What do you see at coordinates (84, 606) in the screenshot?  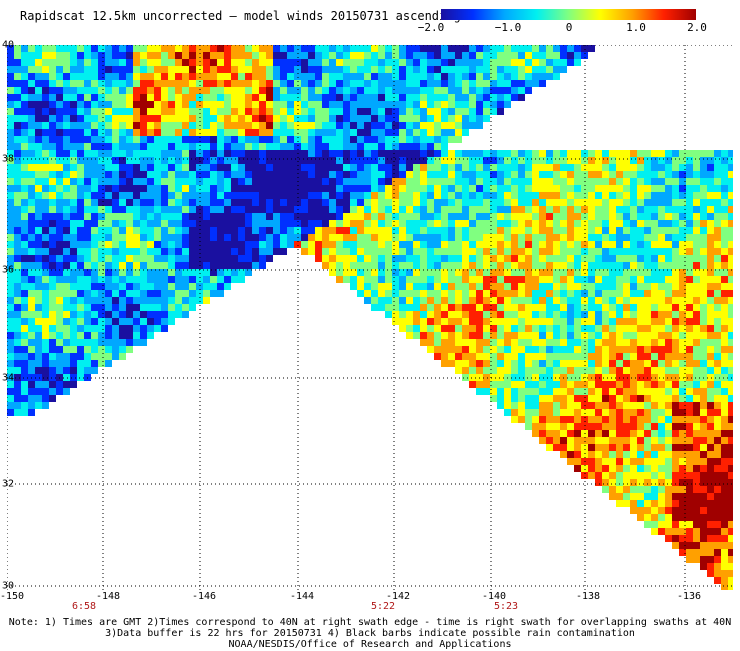 I see `swath-time-label: 6:58` at bounding box center [84, 606].